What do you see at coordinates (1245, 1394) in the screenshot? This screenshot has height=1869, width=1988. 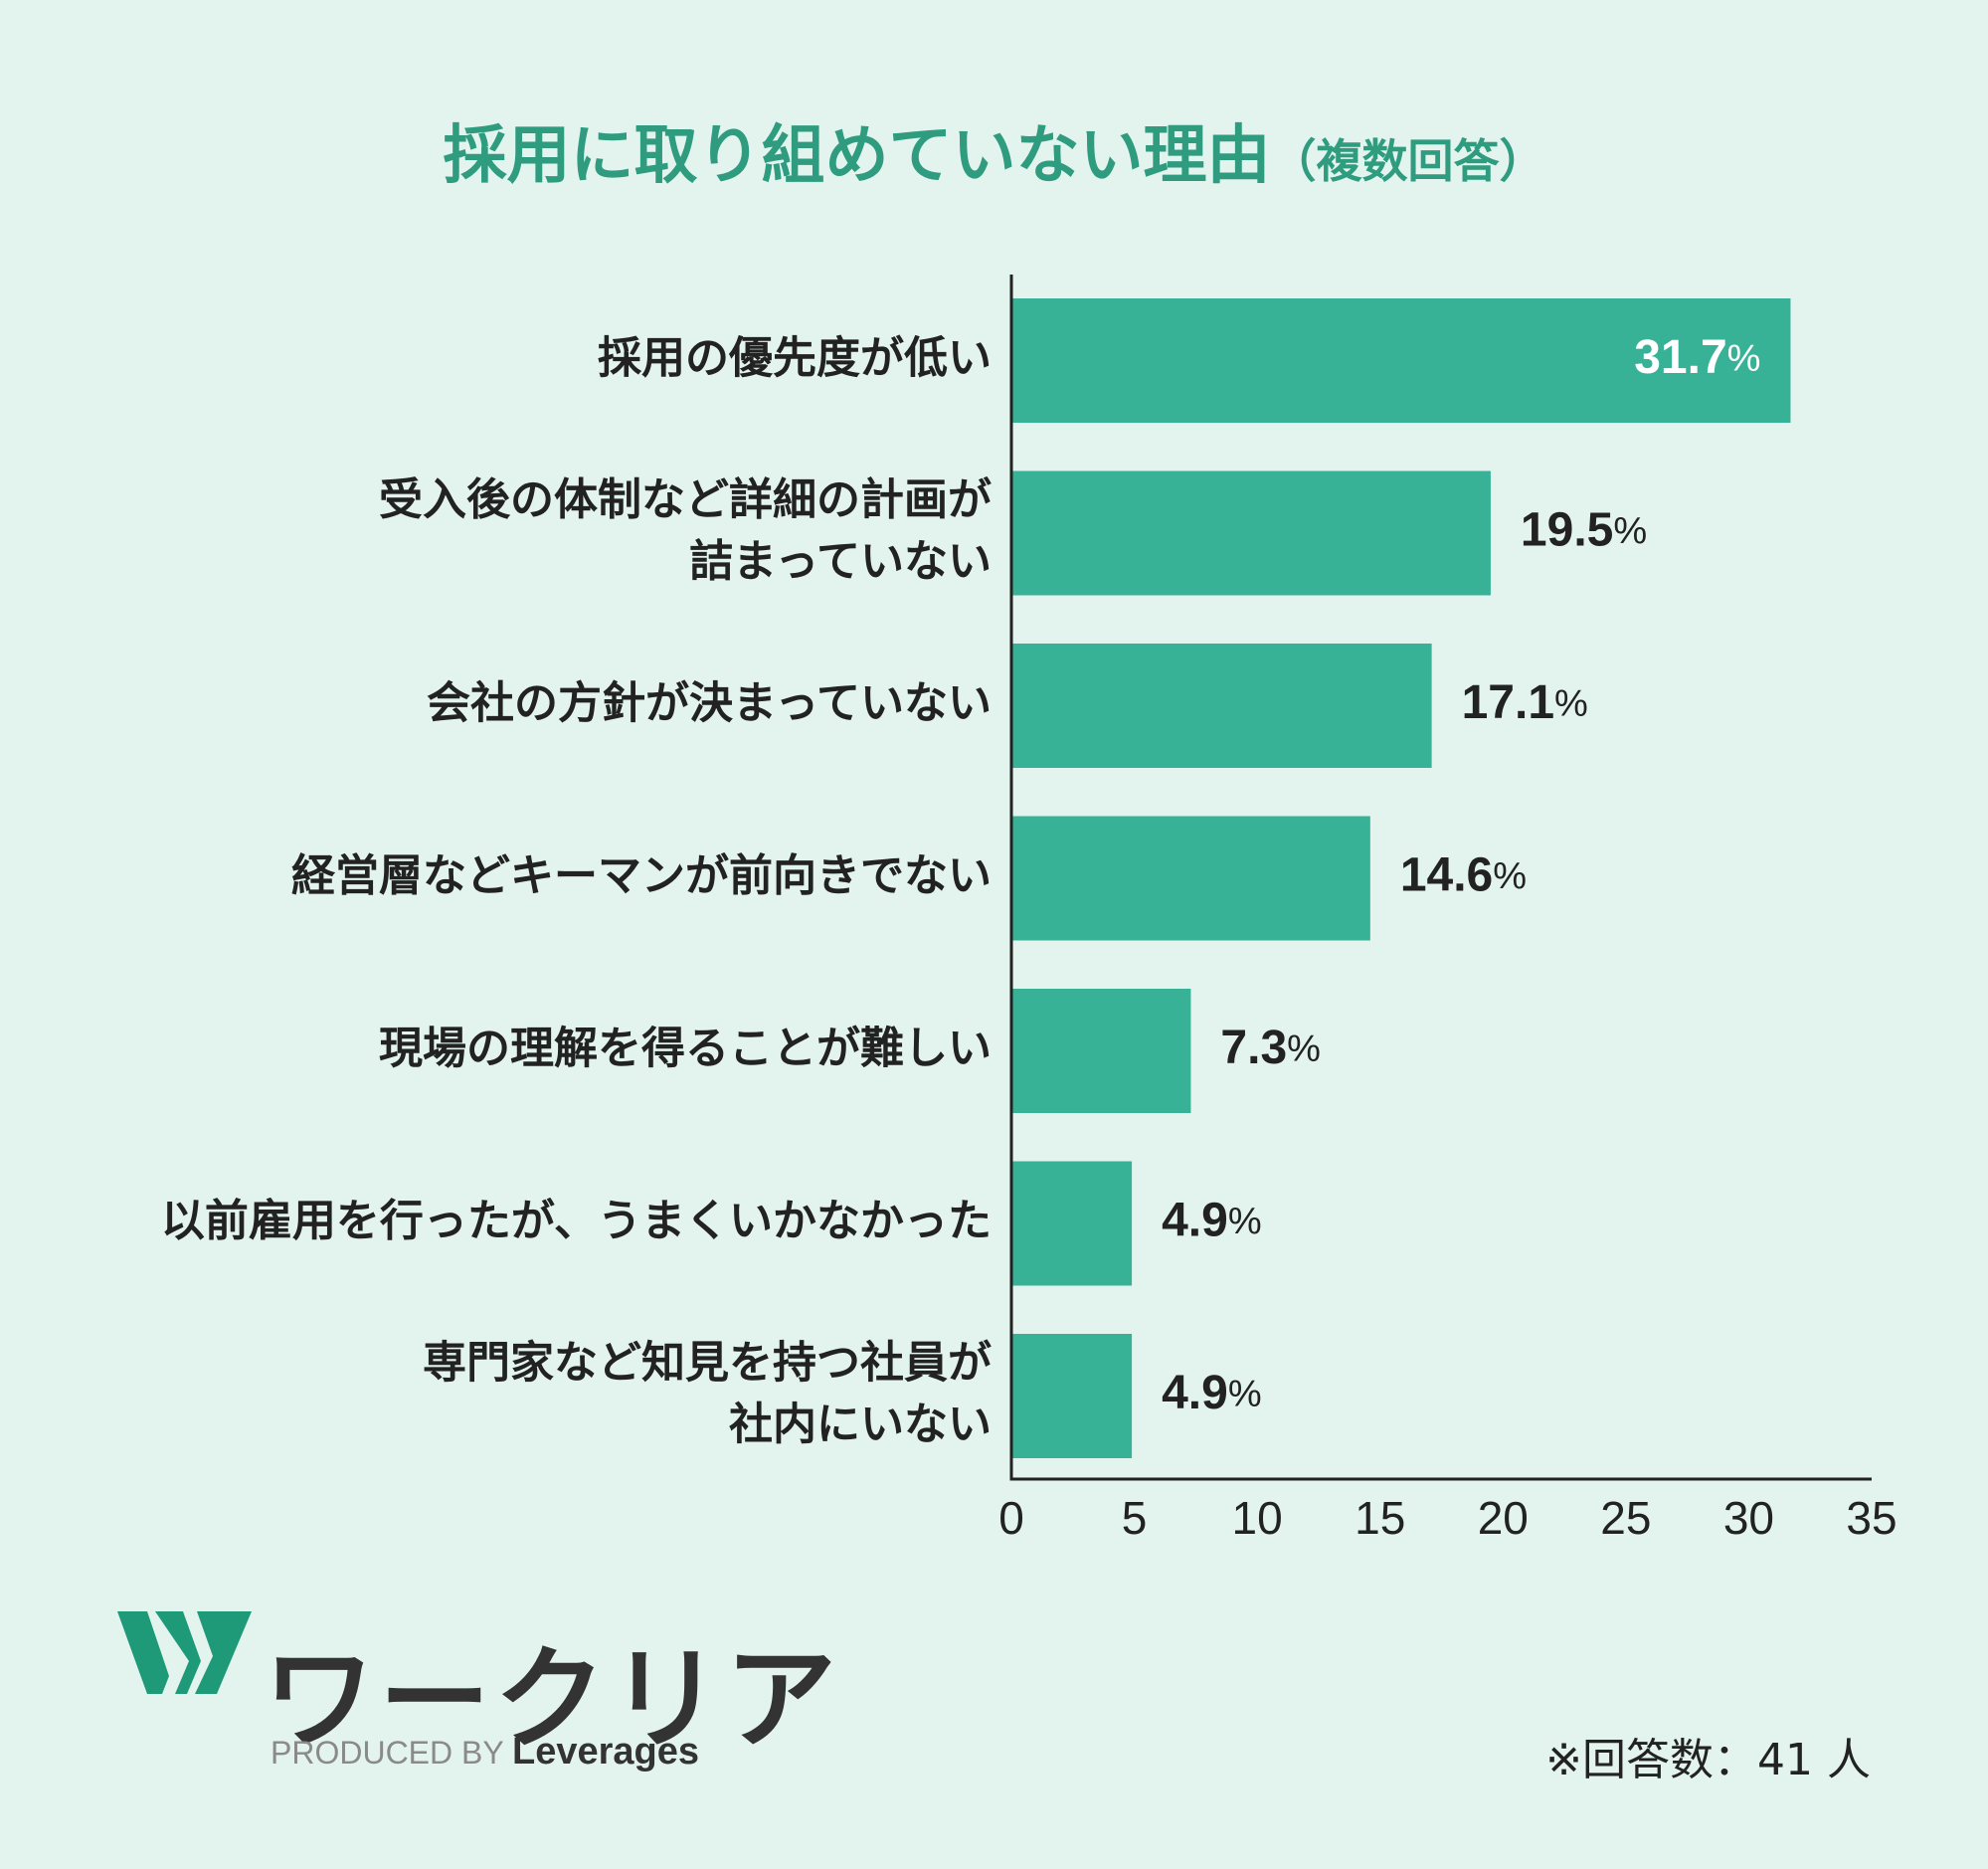 I see `value-unit-7: %` at bounding box center [1245, 1394].